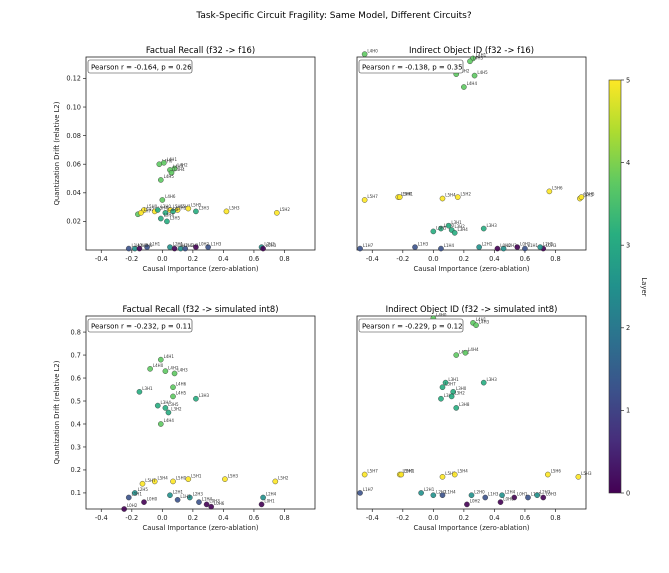  Describe the element at coordinates (372, 259) in the screenshot. I see `x-tick-label: -0.4` at that location.